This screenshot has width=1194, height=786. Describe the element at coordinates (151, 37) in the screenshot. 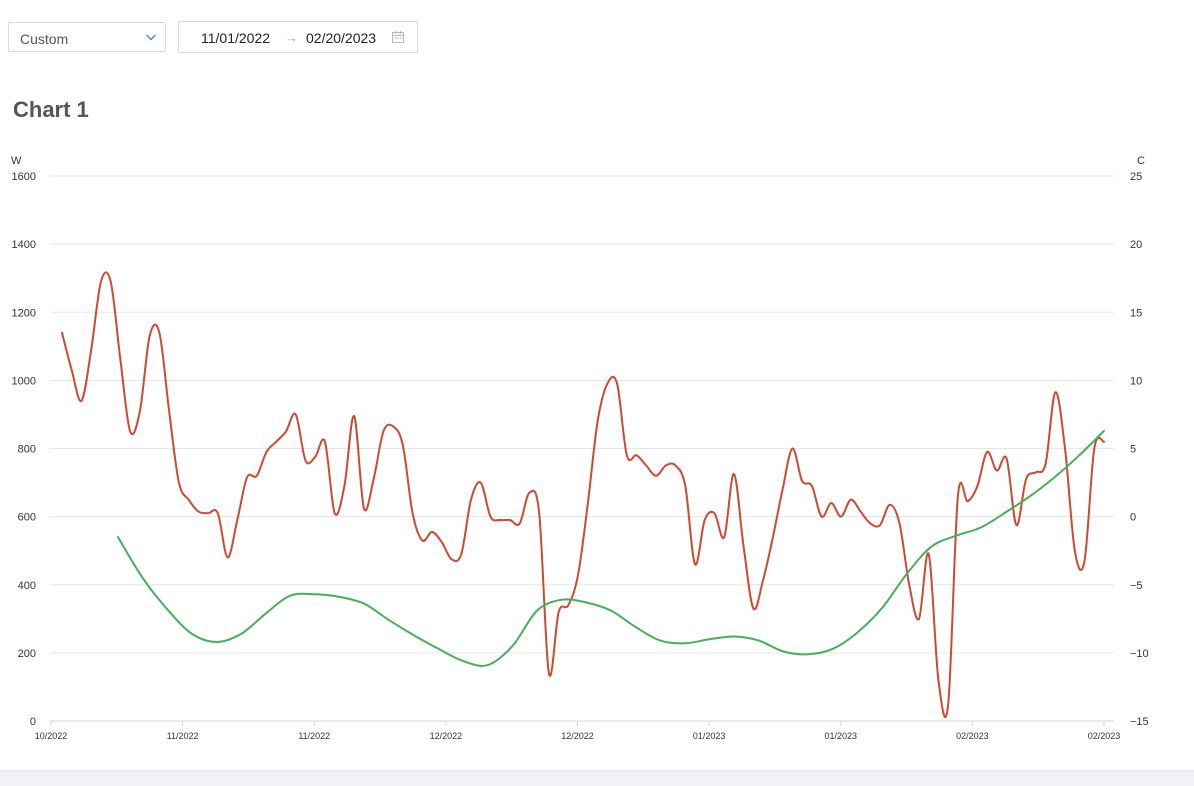

I see `chevron-down-icon` at that location.